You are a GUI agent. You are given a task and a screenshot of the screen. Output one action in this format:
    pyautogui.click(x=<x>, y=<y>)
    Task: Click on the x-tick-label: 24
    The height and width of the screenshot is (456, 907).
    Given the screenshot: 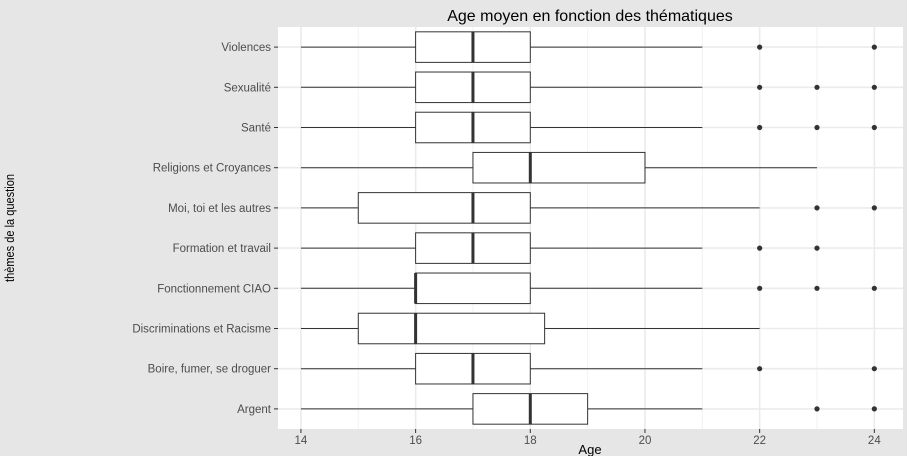 What is the action you would take?
    pyautogui.click(x=874, y=441)
    